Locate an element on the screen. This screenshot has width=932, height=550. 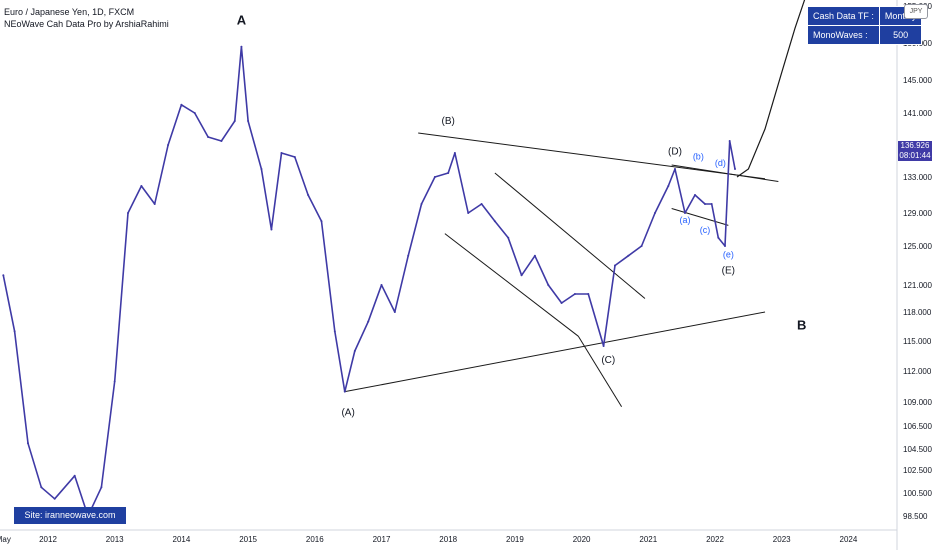
x-tick-label: 2014 is located at coordinates (182, 539).